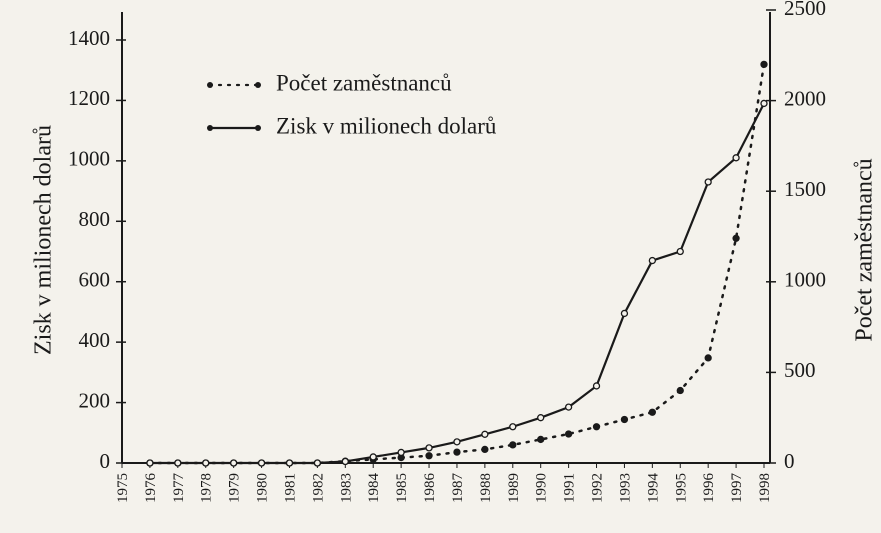 The height and width of the screenshot is (533, 881). What do you see at coordinates (151, 488) in the screenshot?
I see `x-tick-label: 1976` at bounding box center [151, 488].